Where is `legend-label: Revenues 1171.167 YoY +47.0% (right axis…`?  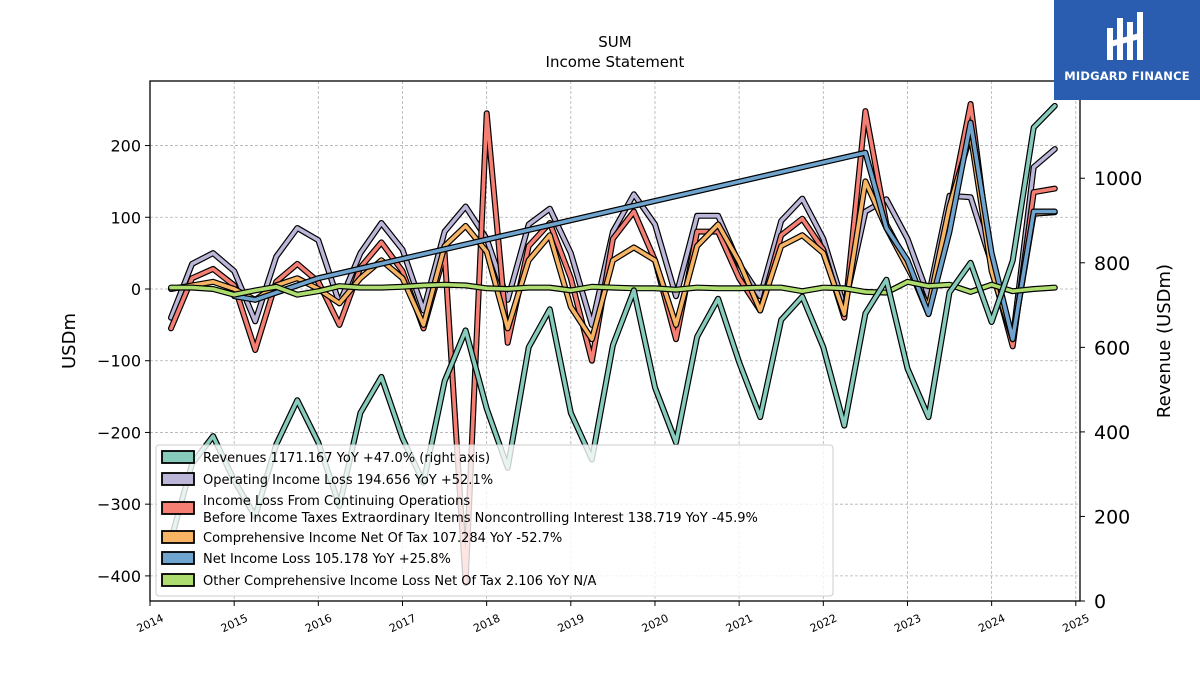 legend-label: Revenues 1171.167 YoY +47.0% (right axis… is located at coordinates (346, 458).